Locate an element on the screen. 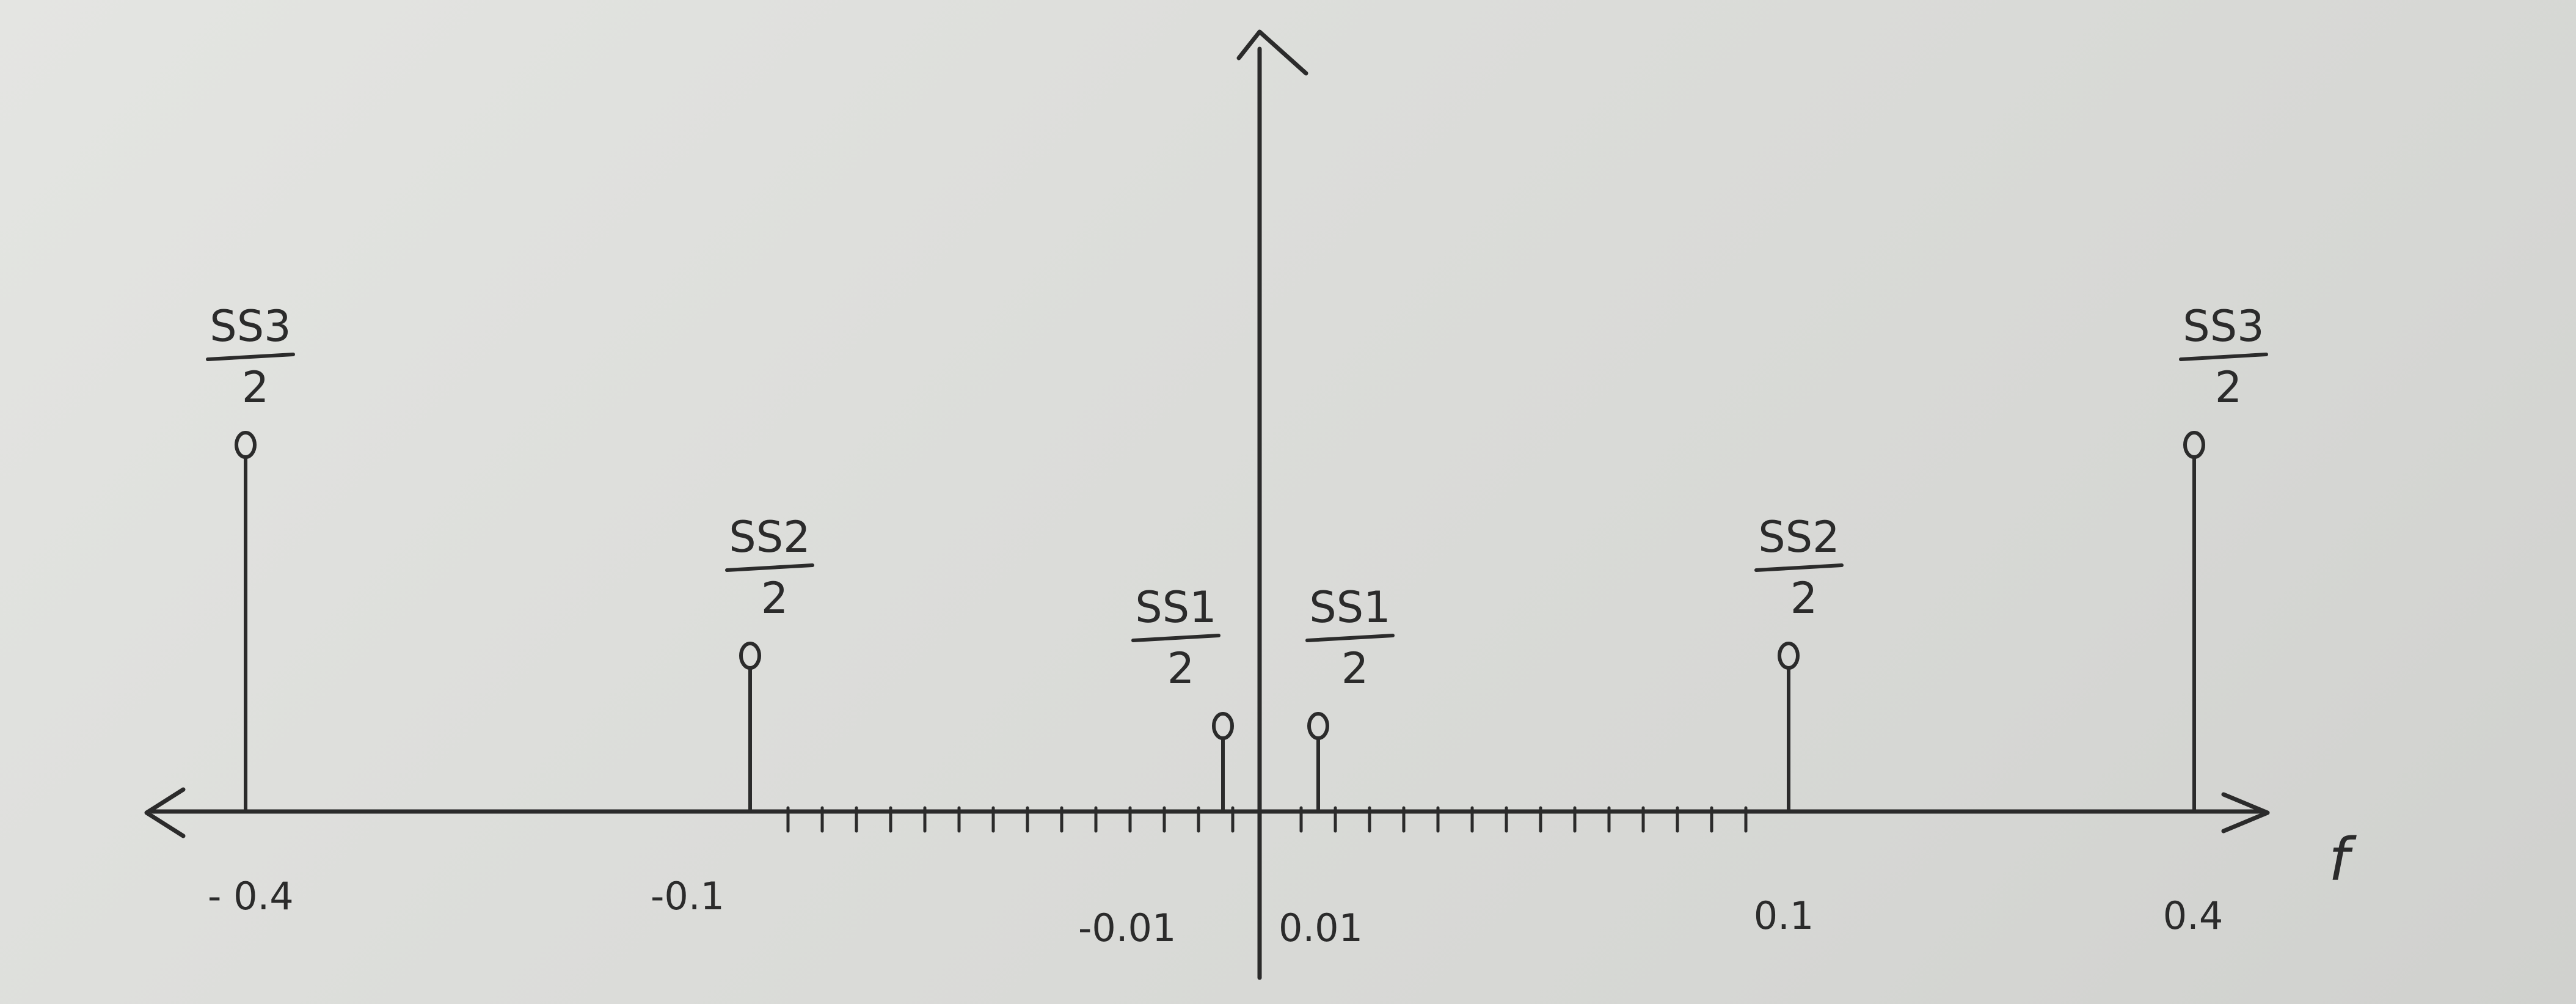  impulse: SS3 2 0.4 is located at coordinates (2215, 620).